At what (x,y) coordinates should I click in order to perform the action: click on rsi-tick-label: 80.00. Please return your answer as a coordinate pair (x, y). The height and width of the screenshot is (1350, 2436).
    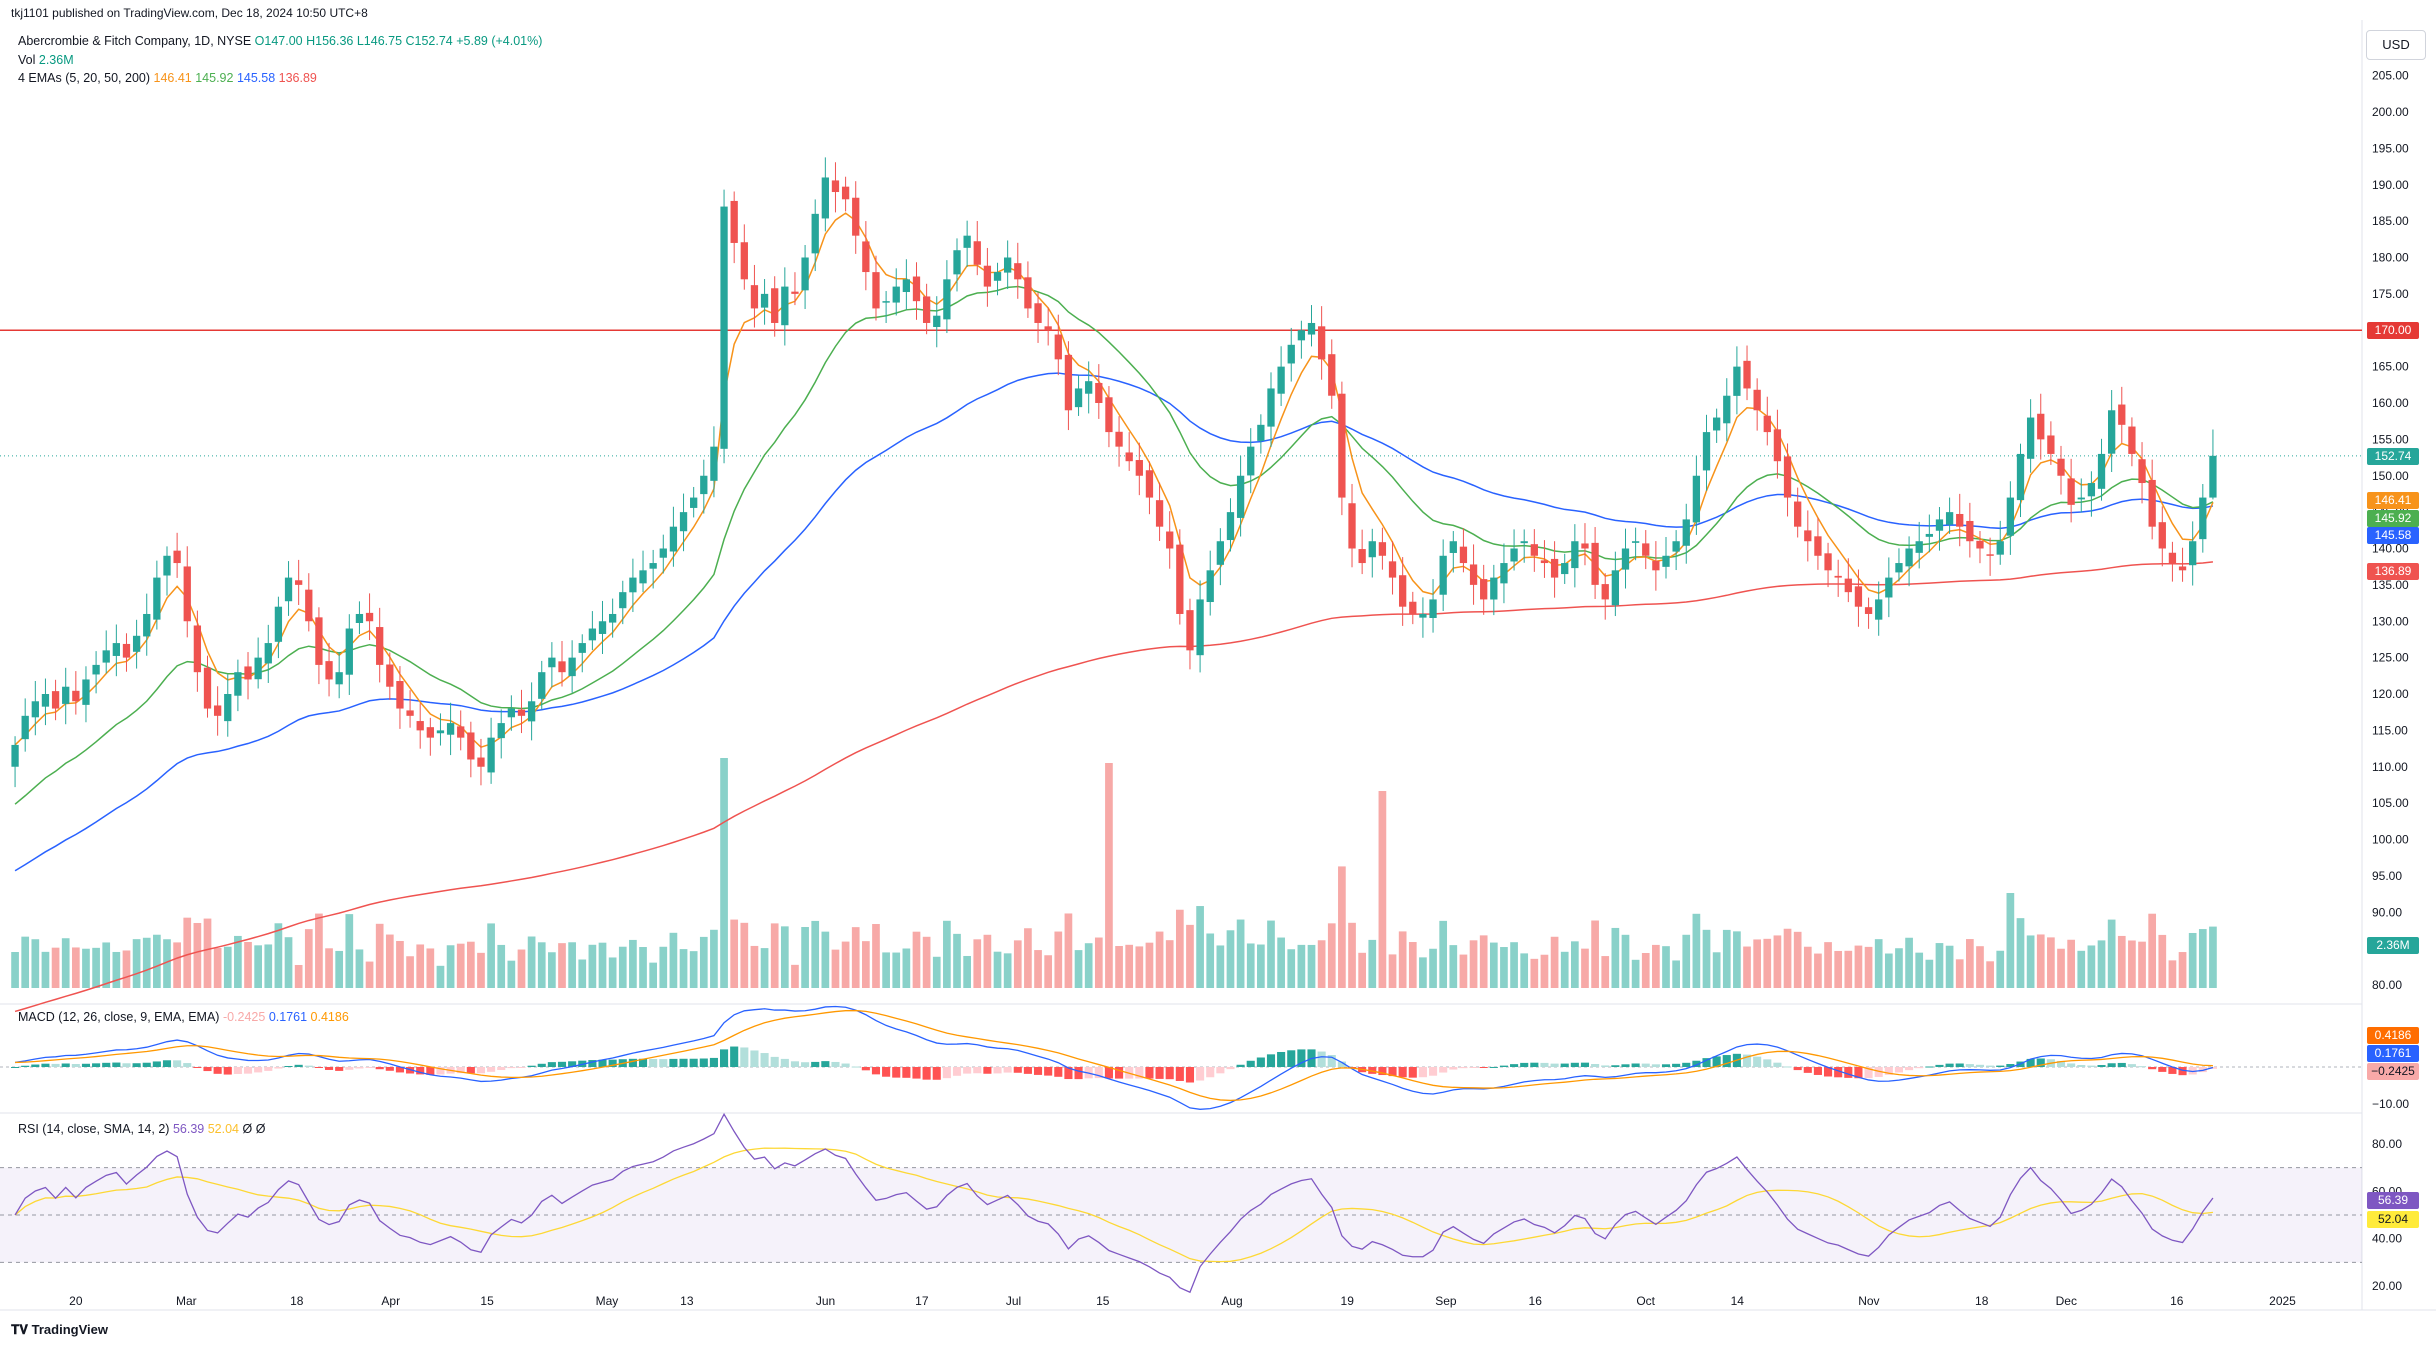
    Looking at the image, I should click on (2387, 1144).